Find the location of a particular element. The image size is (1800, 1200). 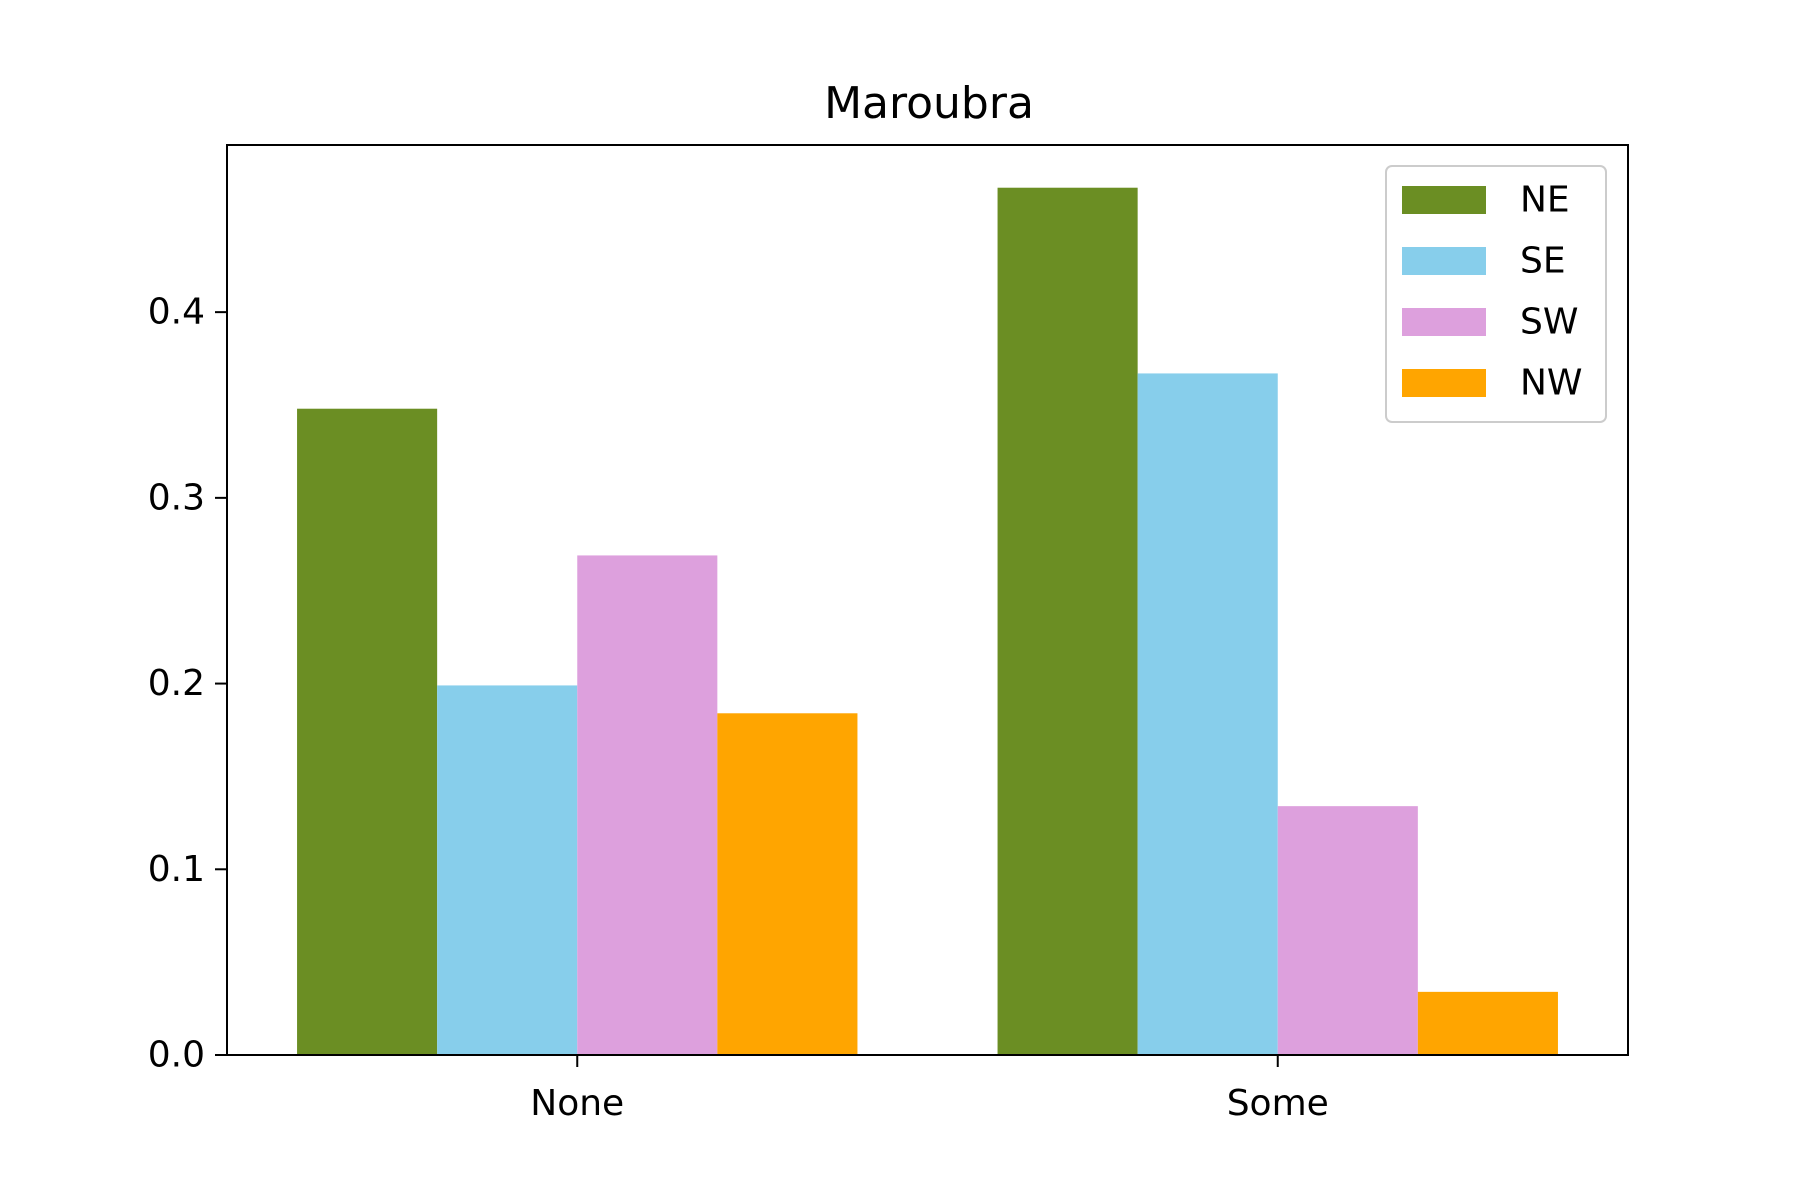

bar-se-none is located at coordinates (507, 870).